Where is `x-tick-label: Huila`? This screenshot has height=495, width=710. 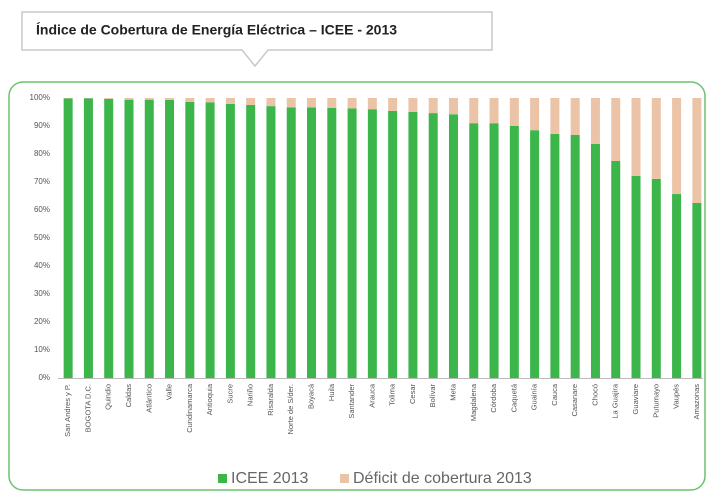
x-tick-label: Huila is located at coordinates (331, 392).